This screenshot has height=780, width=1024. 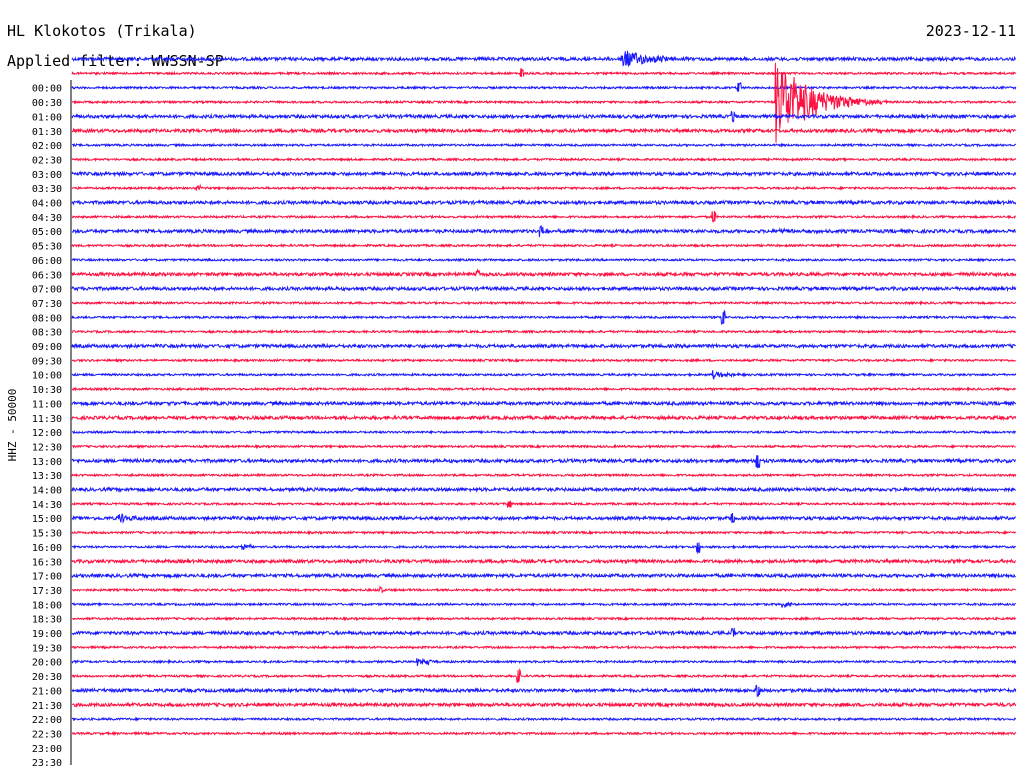 What do you see at coordinates (47, 591) in the screenshot?
I see `time-tick-label: 17:30` at bounding box center [47, 591].